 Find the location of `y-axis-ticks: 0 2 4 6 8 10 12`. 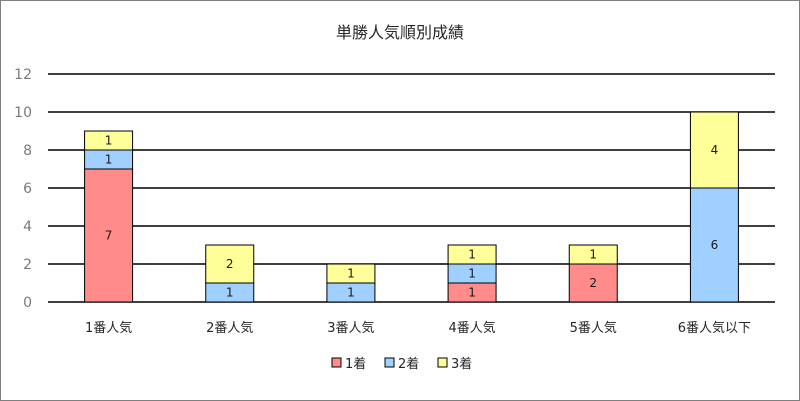

y-axis-ticks: 0 2 4 6 8 10 12 is located at coordinates (23, 189).